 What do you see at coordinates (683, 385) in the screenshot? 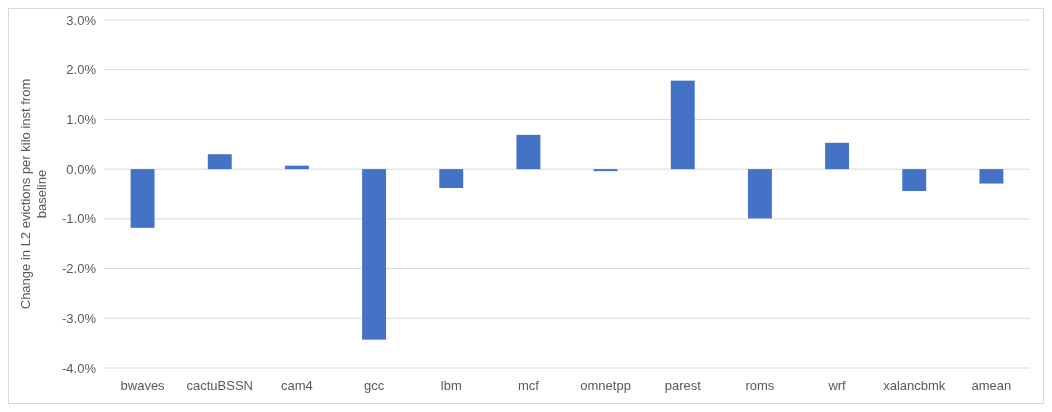
I see `x-tick-label: parest` at bounding box center [683, 385].